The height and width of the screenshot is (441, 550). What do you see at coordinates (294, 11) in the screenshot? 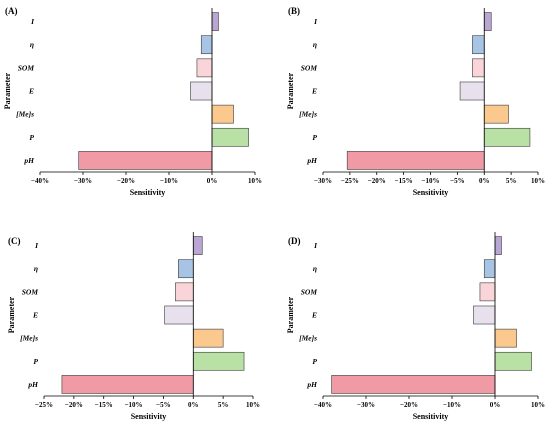
I see `panel-label: (B)` at bounding box center [294, 11].